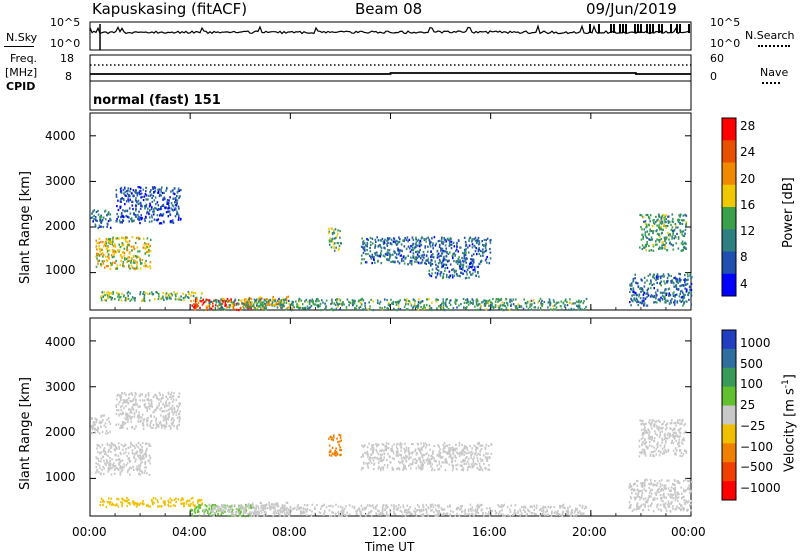 The width and height of the screenshot is (800, 554). Describe the element at coordinates (24, 58) in the screenshot. I see `freq-label: Freq.` at that location.